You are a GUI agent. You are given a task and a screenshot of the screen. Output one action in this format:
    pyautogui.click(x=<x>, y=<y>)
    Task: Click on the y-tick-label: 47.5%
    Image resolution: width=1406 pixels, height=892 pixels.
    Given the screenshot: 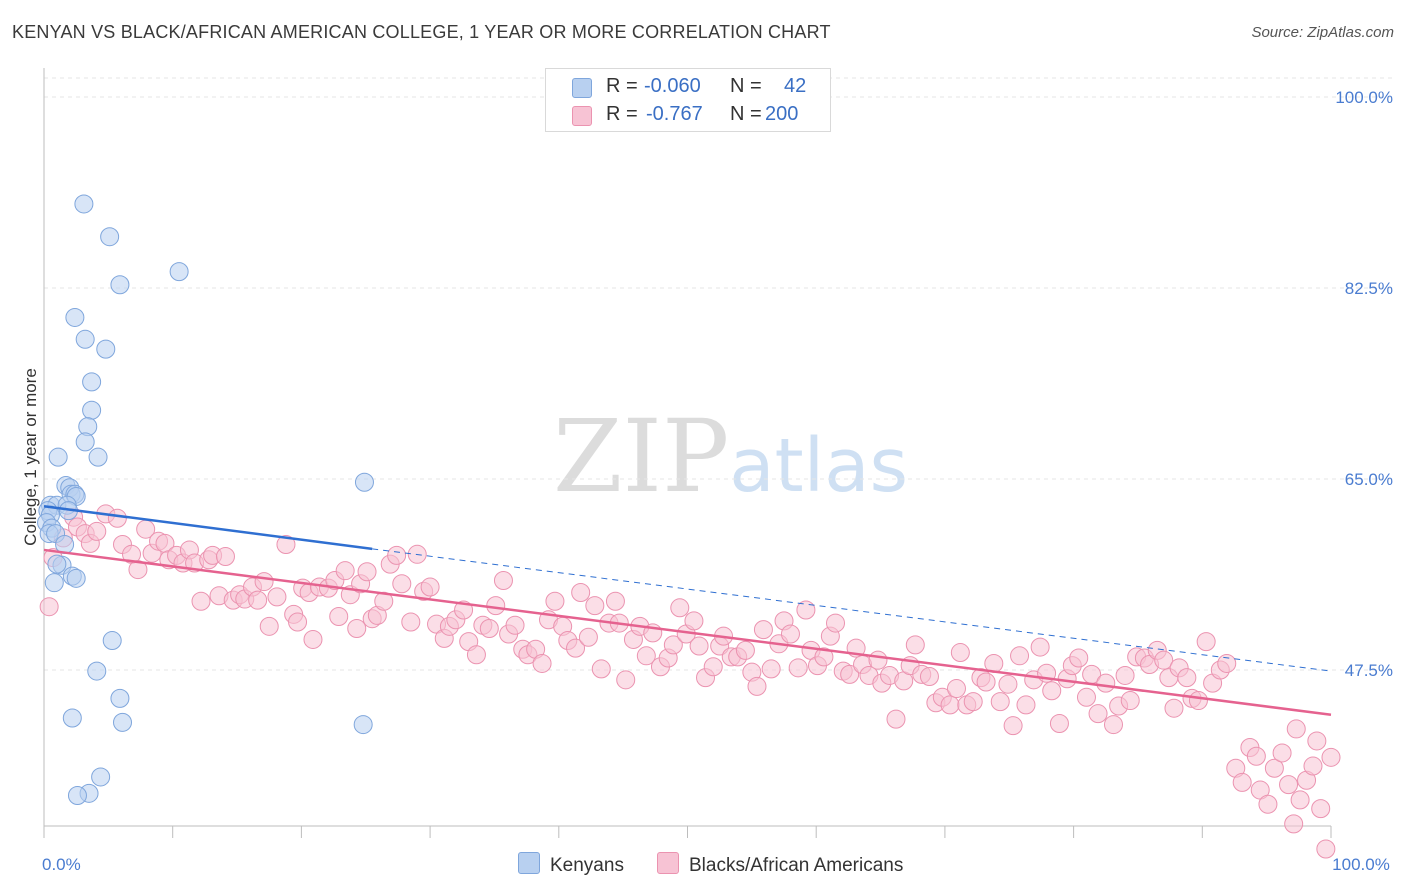 What is the action you would take?
    pyautogui.click(x=1369, y=670)
    